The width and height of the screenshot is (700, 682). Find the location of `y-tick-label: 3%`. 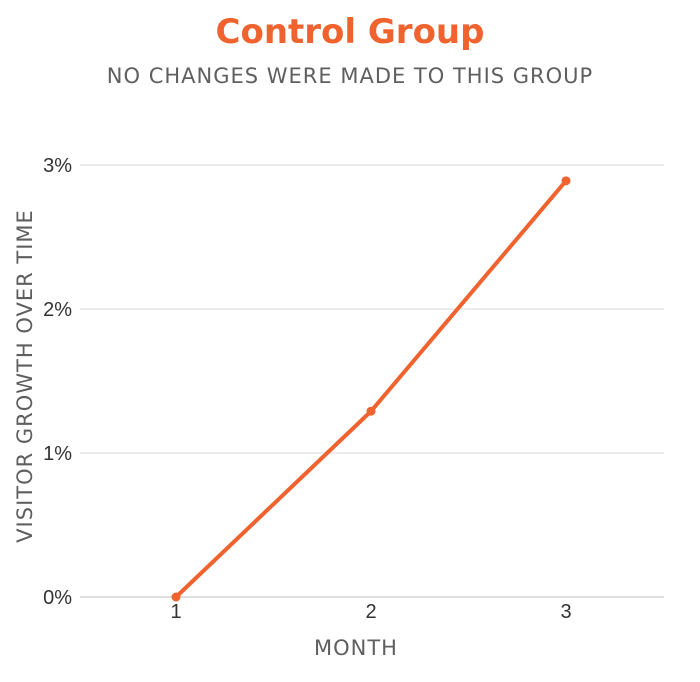

y-tick-label: 3% is located at coordinates (57, 166).